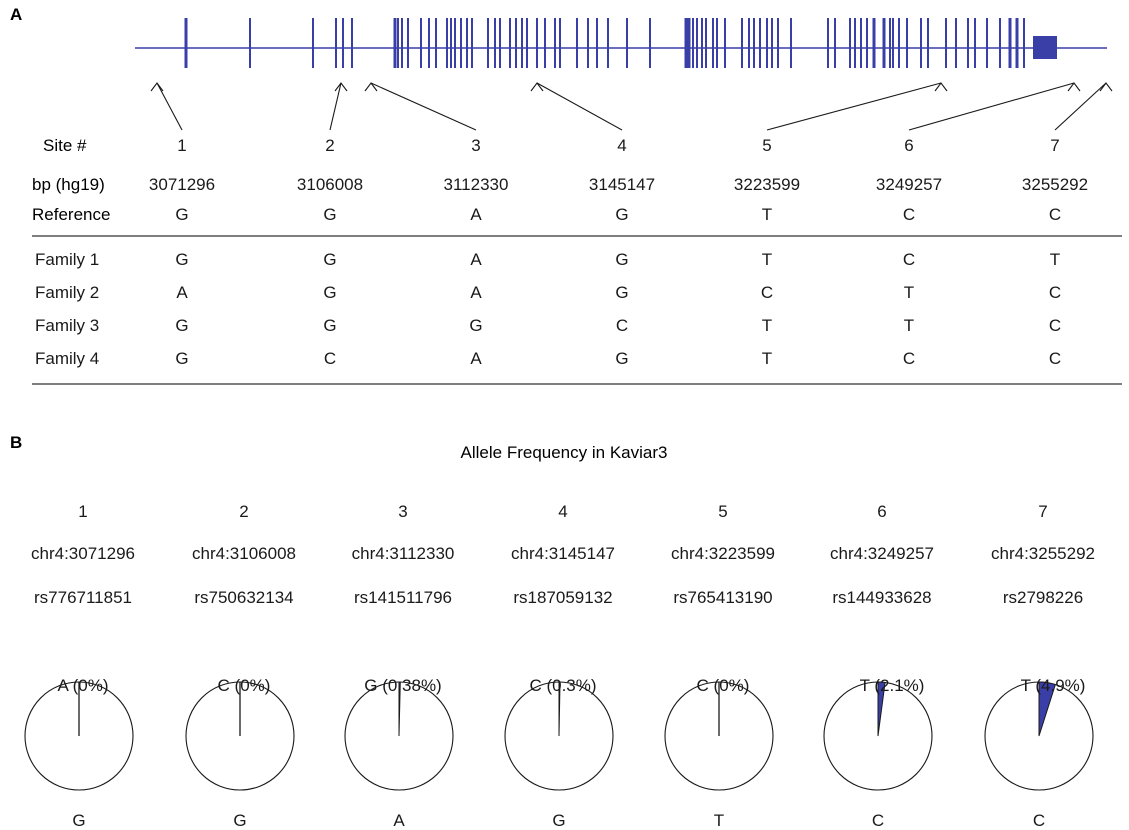 The image size is (1129, 830). I want to click on allele-frequency-site: 7 chr4:3255292 rs2798226 T (4.9%) C, so click(1039, 666).